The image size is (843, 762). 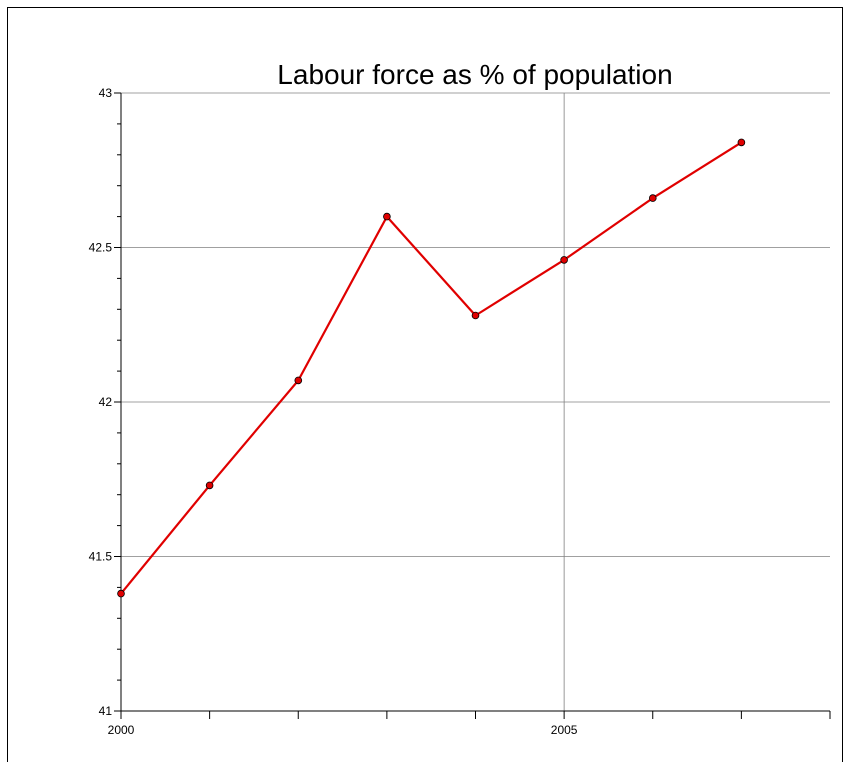 What do you see at coordinates (106, 711) in the screenshot?
I see `y-tick-label: 41` at bounding box center [106, 711].